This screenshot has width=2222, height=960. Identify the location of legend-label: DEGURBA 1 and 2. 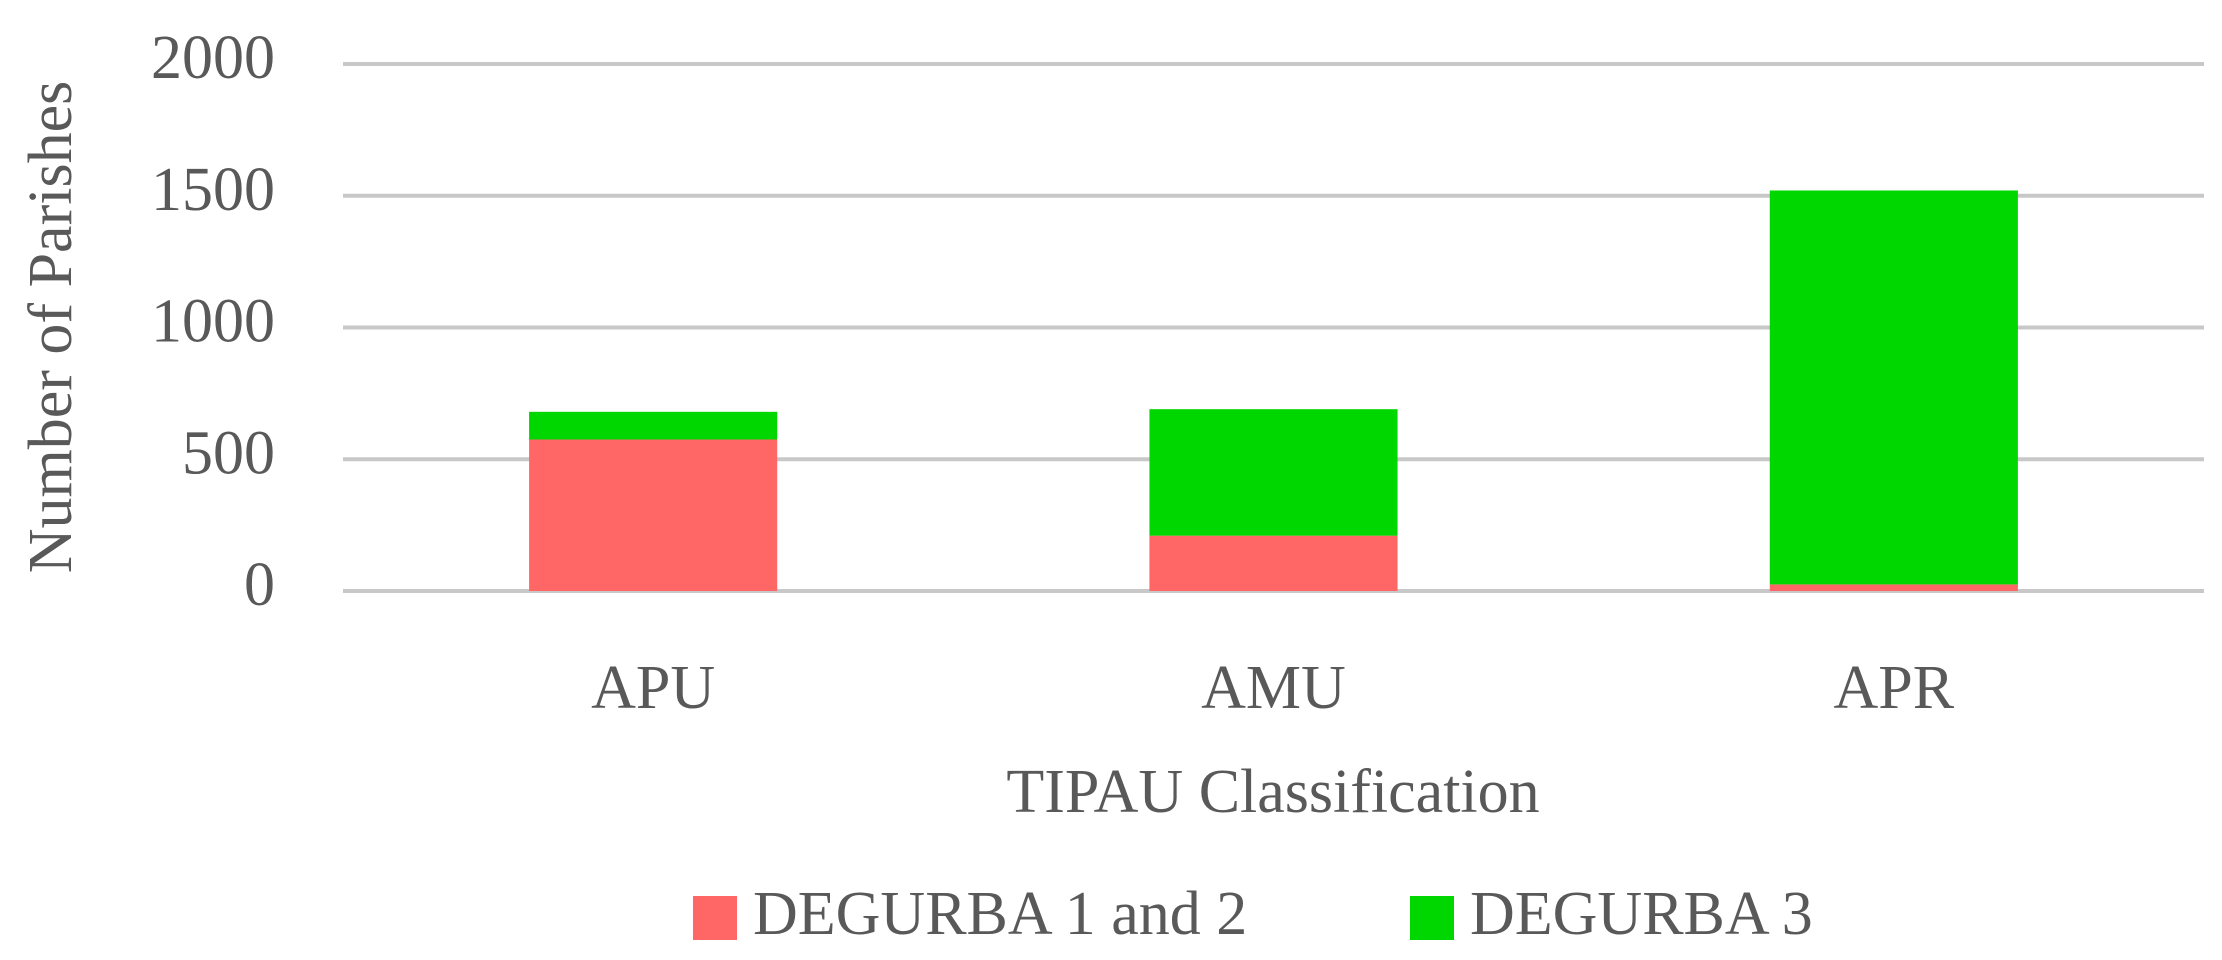
(1000, 914).